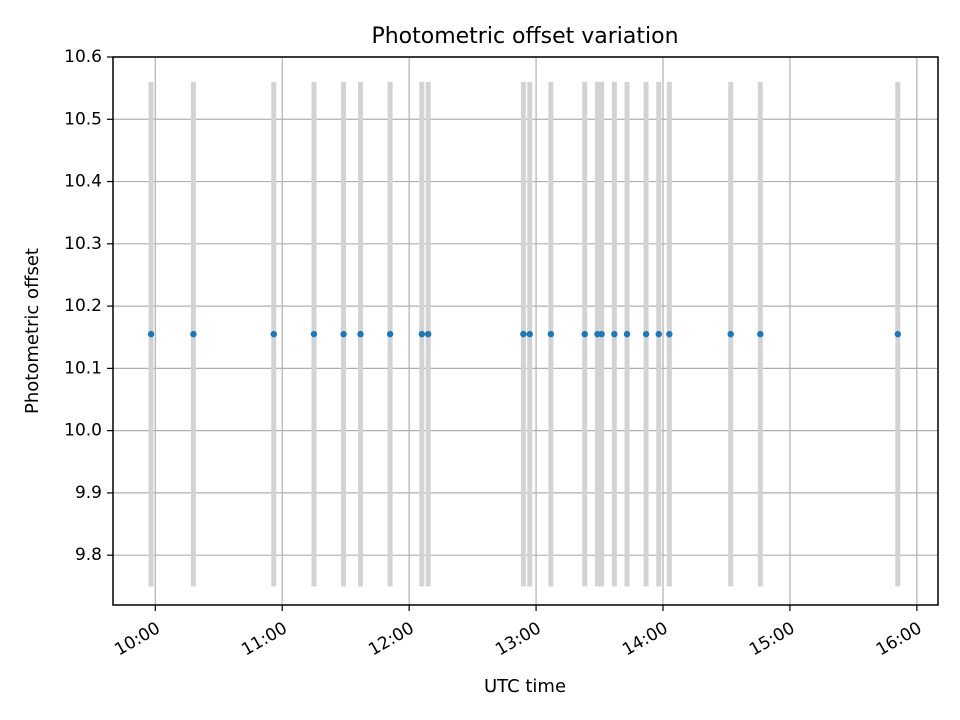 The width and height of the screenshot is (960, 720). What do you see at coordinates (83, 306) in the screenshot?
I see `y-tick-label: 10.2` at bounding box center [83, 306].